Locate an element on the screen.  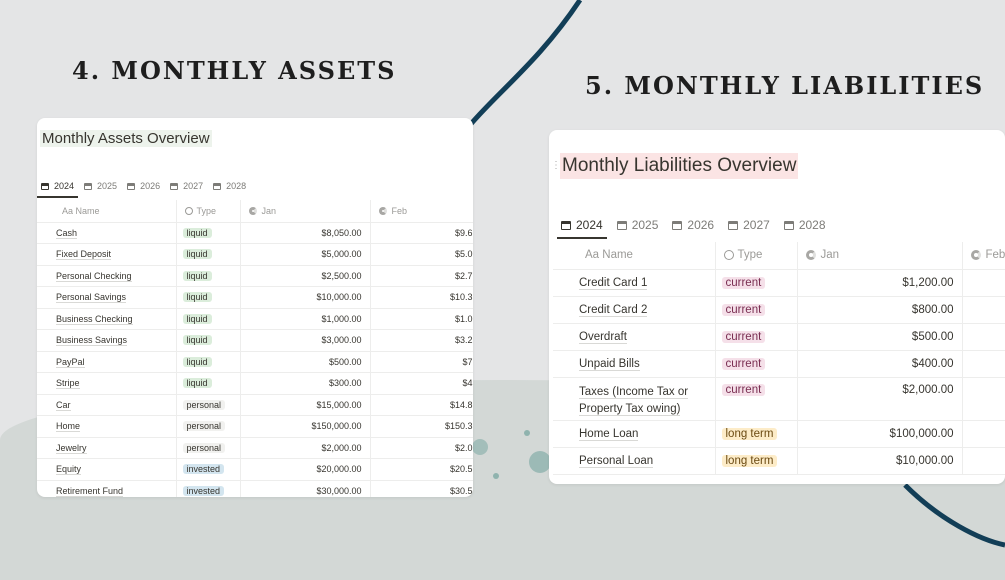
name-cell: Personal Savings is located at coordinates (106, 298).